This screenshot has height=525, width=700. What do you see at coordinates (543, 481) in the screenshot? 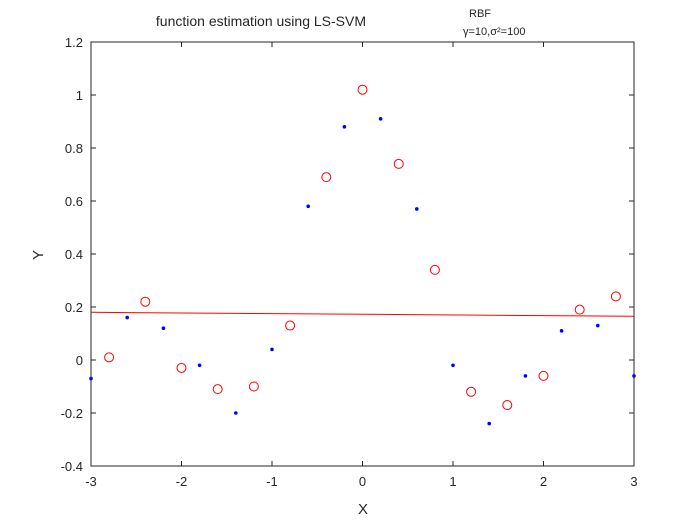
I see `x-tick-label: 2` at bounding box center [543, 481].